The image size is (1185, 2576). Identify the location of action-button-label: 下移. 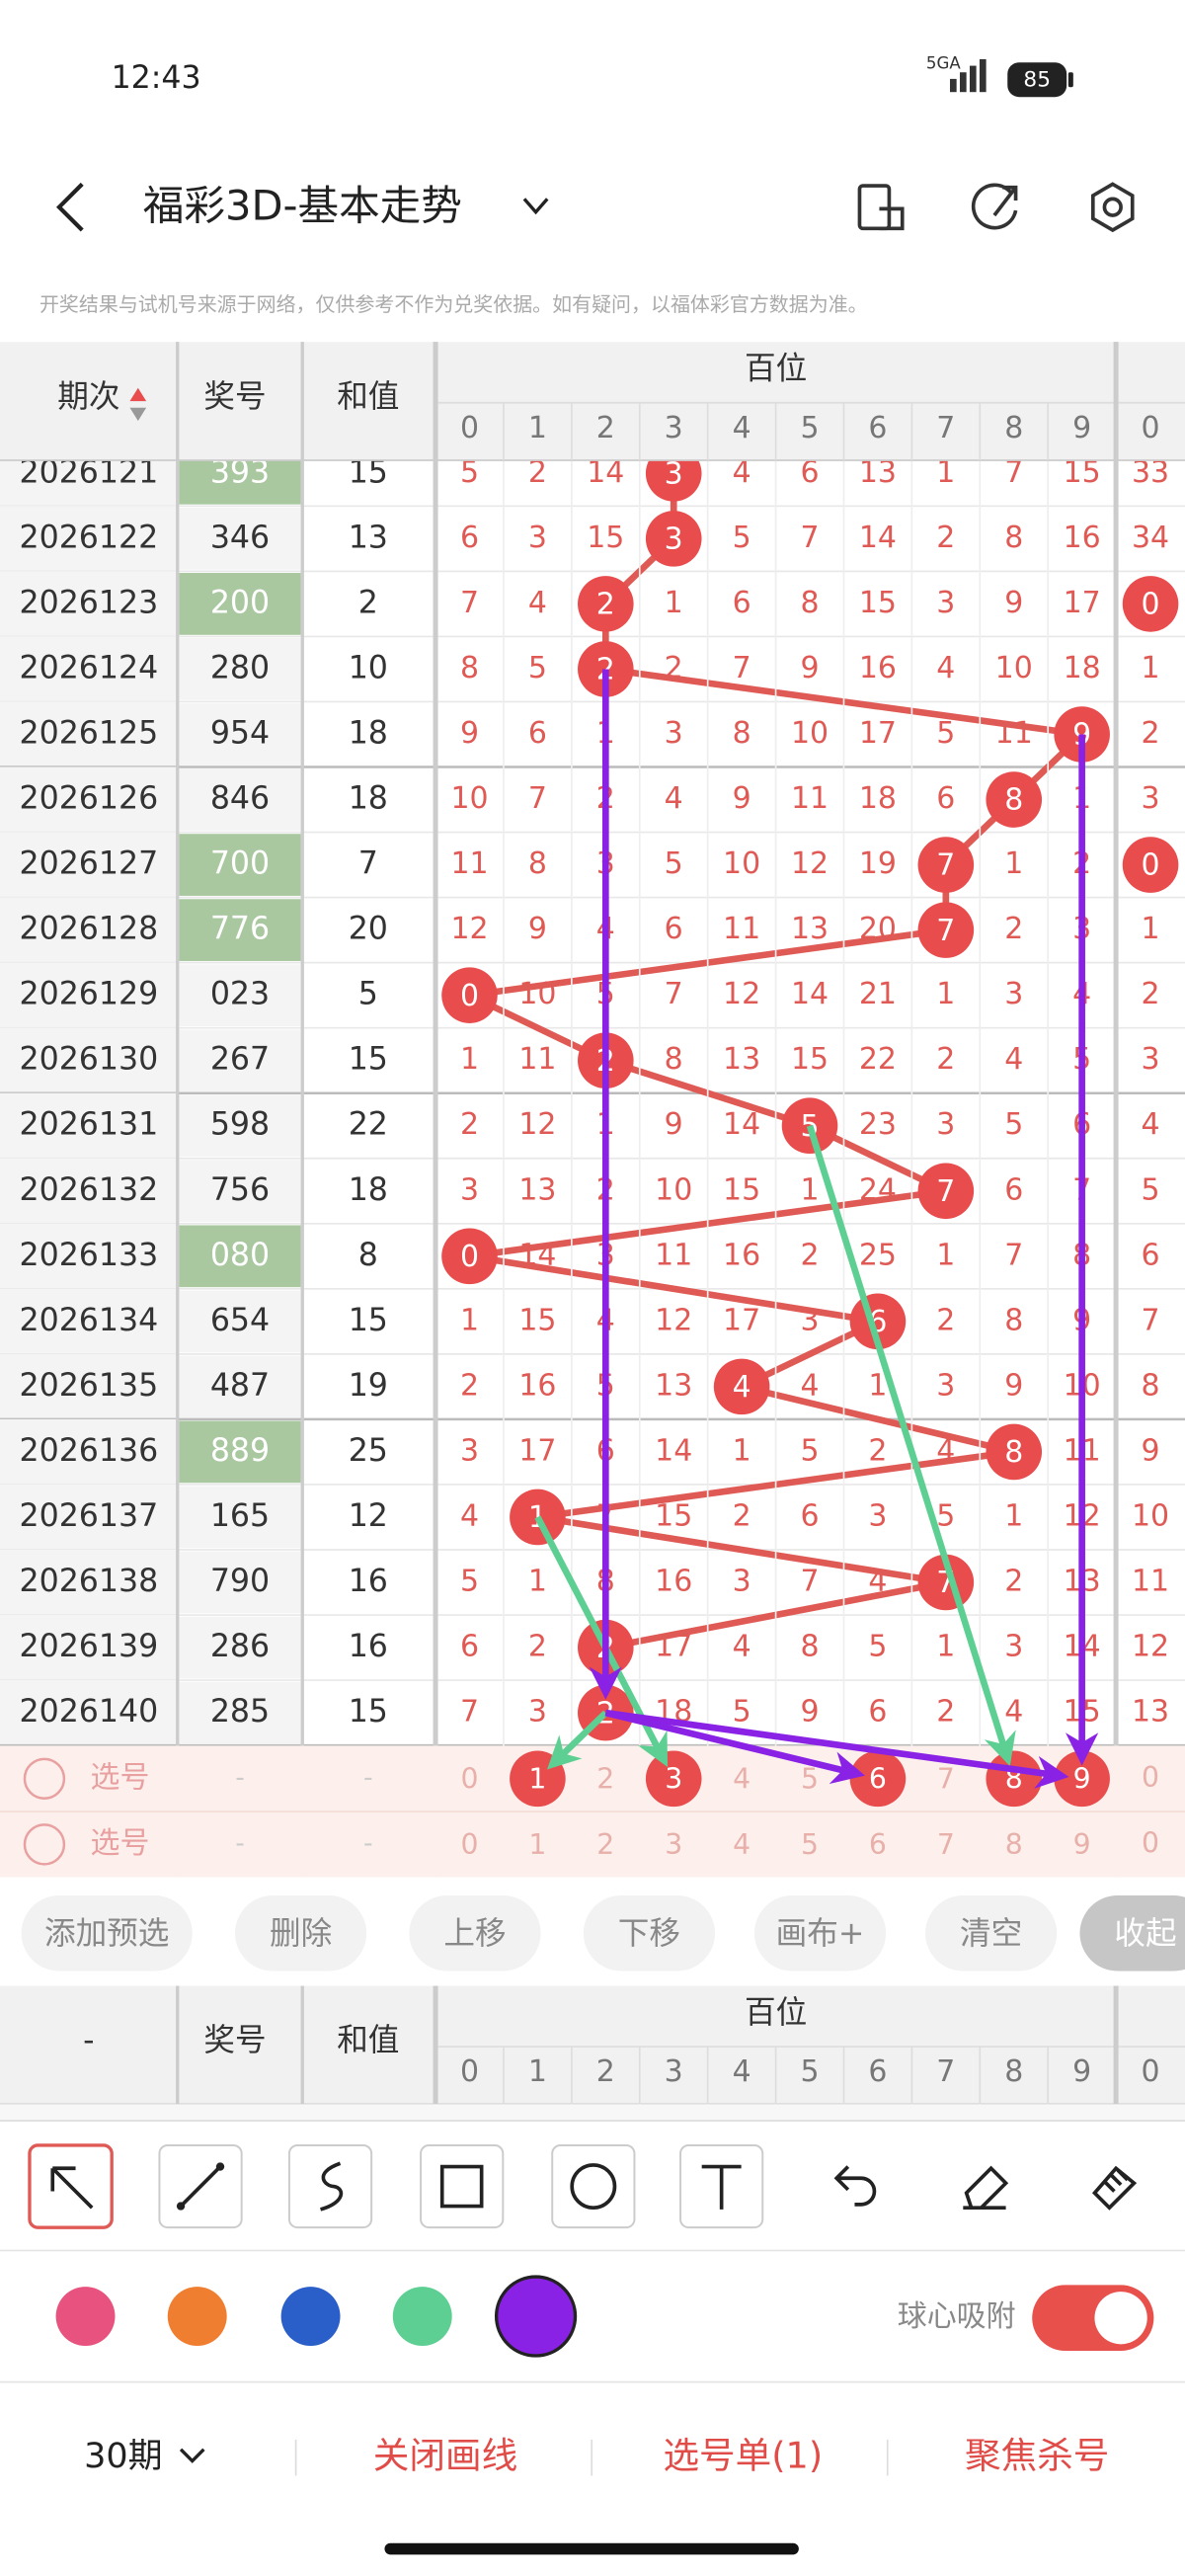
(649, 1934).